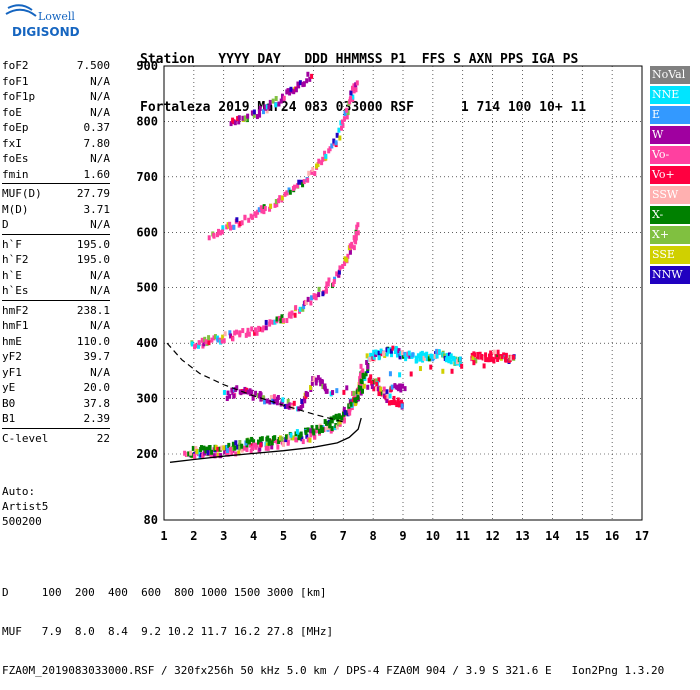 Image resolution: width=700 pixels, height=690 pixels. What do you see at coordinates (522, 536) in the screenshot?
I see `x-tick-label: 13` at bounding box center [522, 536].